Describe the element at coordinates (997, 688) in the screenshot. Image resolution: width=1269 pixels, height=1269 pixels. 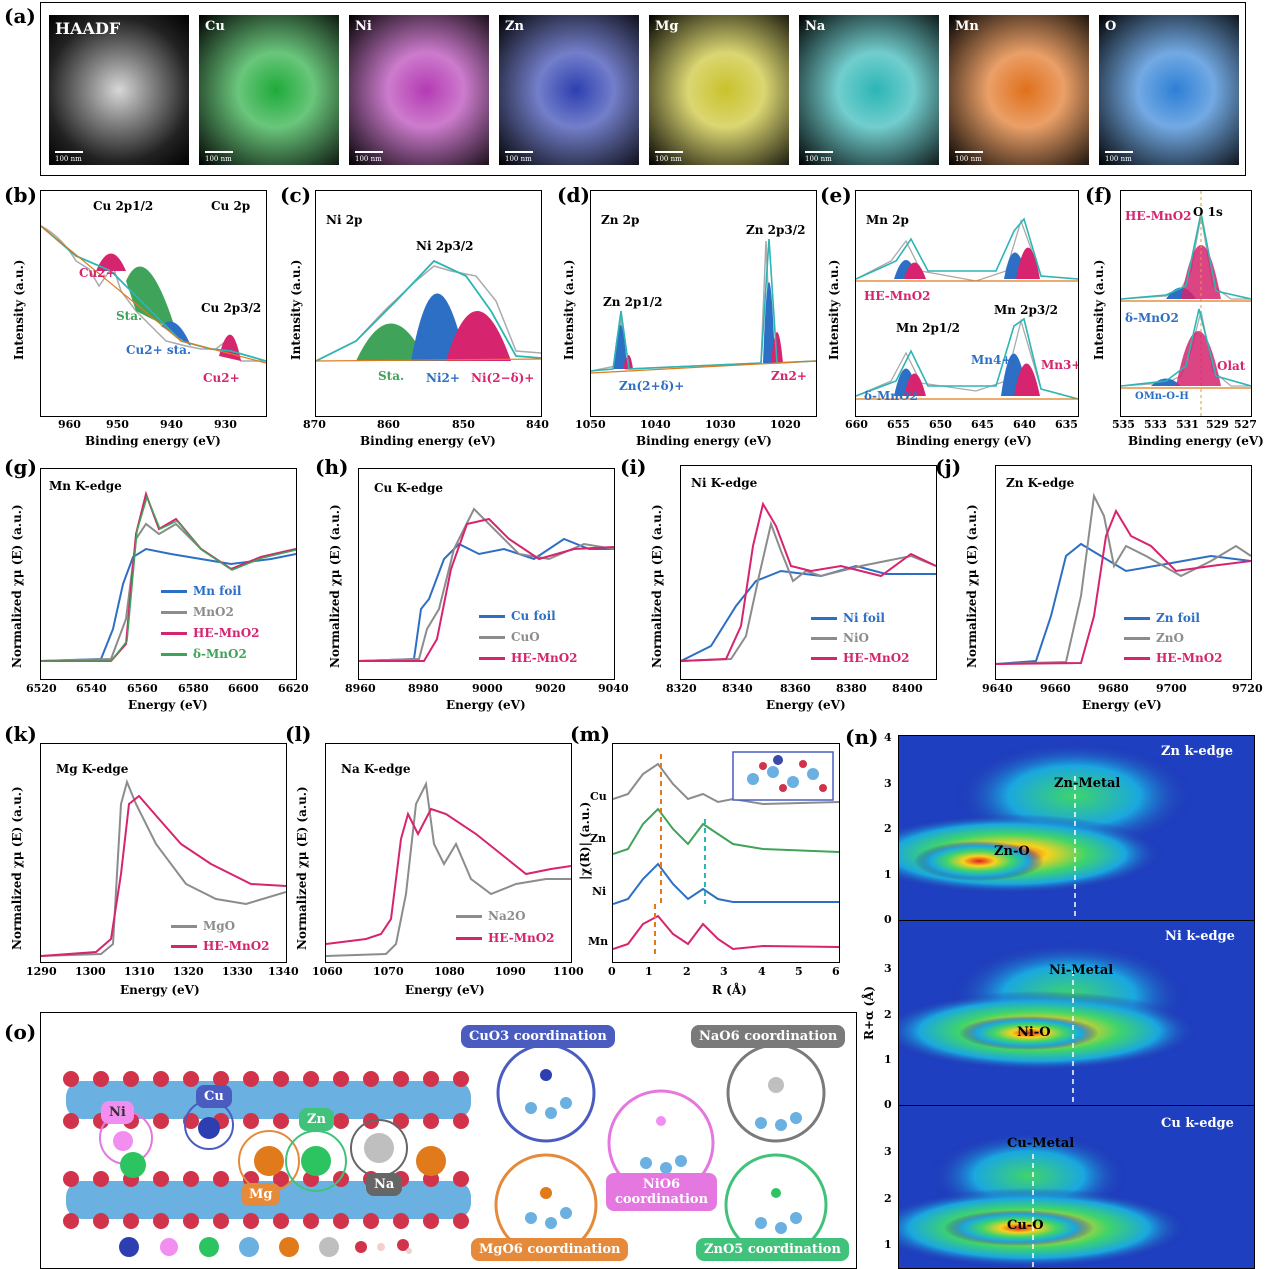
I see `xanes-zn-tick: 9640` at that location.